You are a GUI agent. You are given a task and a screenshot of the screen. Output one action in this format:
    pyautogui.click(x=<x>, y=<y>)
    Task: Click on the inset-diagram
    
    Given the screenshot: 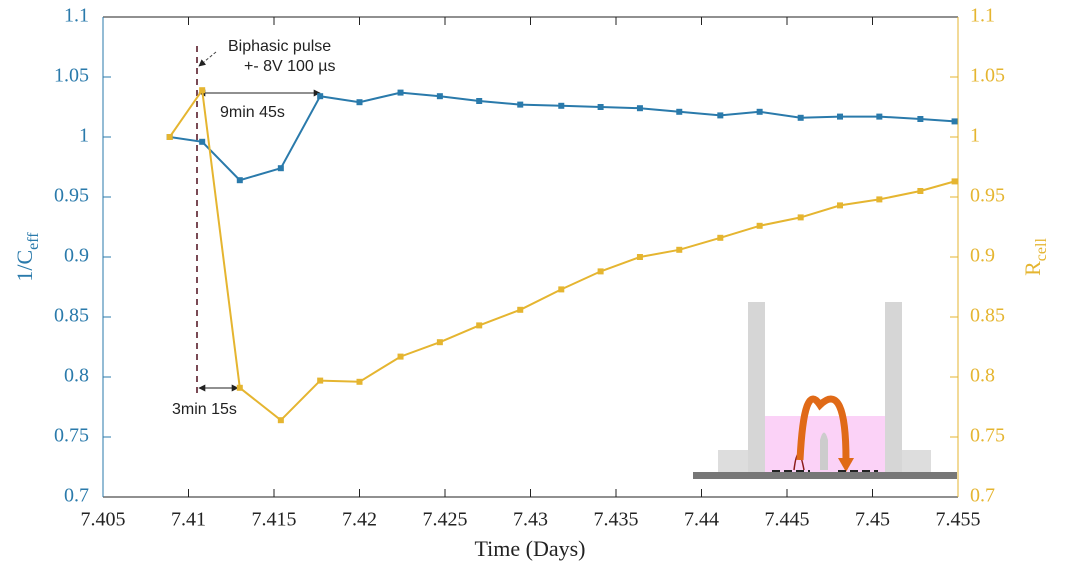 What is the action you would take?
    pyautogui.click(x=825, y=390)
    